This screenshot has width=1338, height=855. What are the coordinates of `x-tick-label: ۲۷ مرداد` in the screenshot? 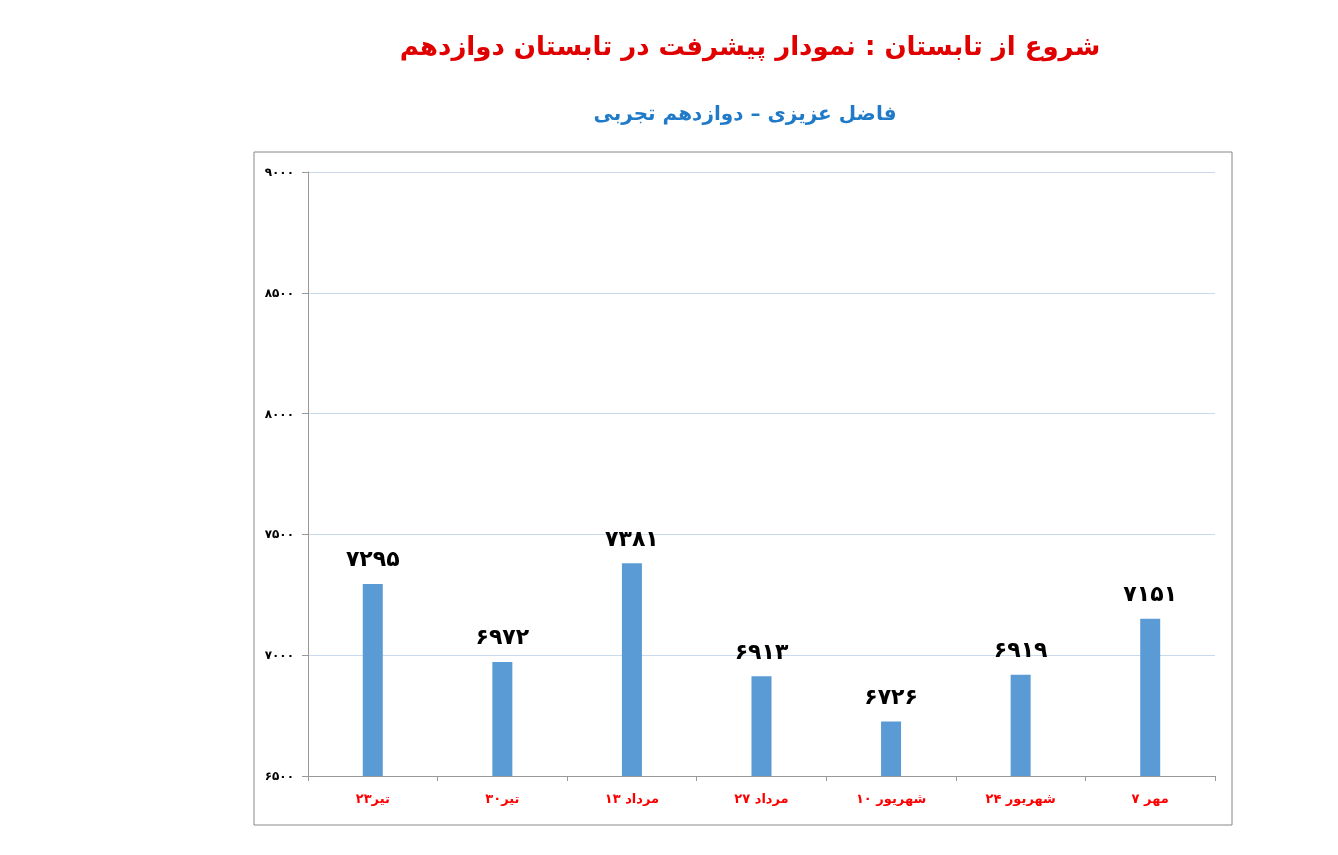 It's located at (761, 798).